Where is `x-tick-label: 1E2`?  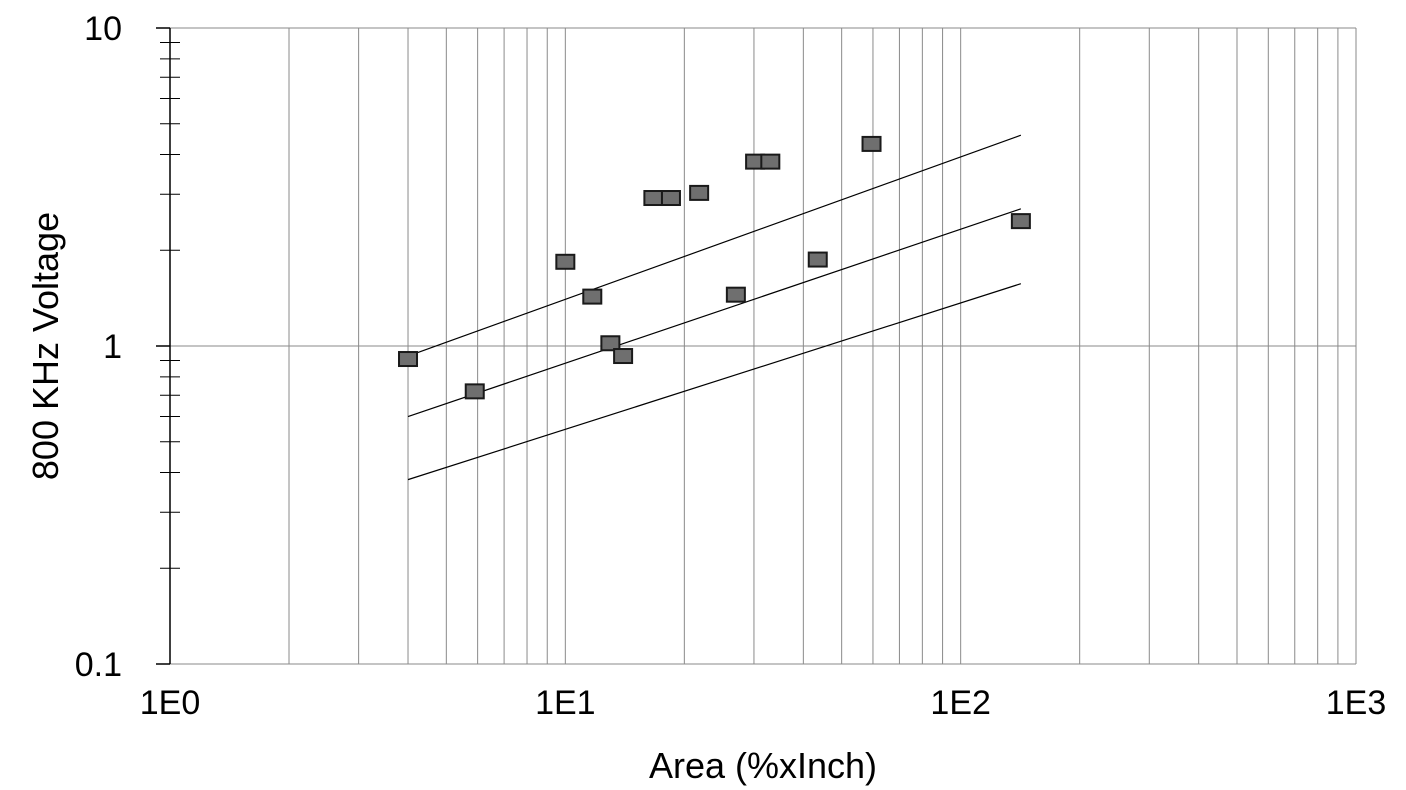
x-tick-label: 1E2 is located at coordinates (960, 703).